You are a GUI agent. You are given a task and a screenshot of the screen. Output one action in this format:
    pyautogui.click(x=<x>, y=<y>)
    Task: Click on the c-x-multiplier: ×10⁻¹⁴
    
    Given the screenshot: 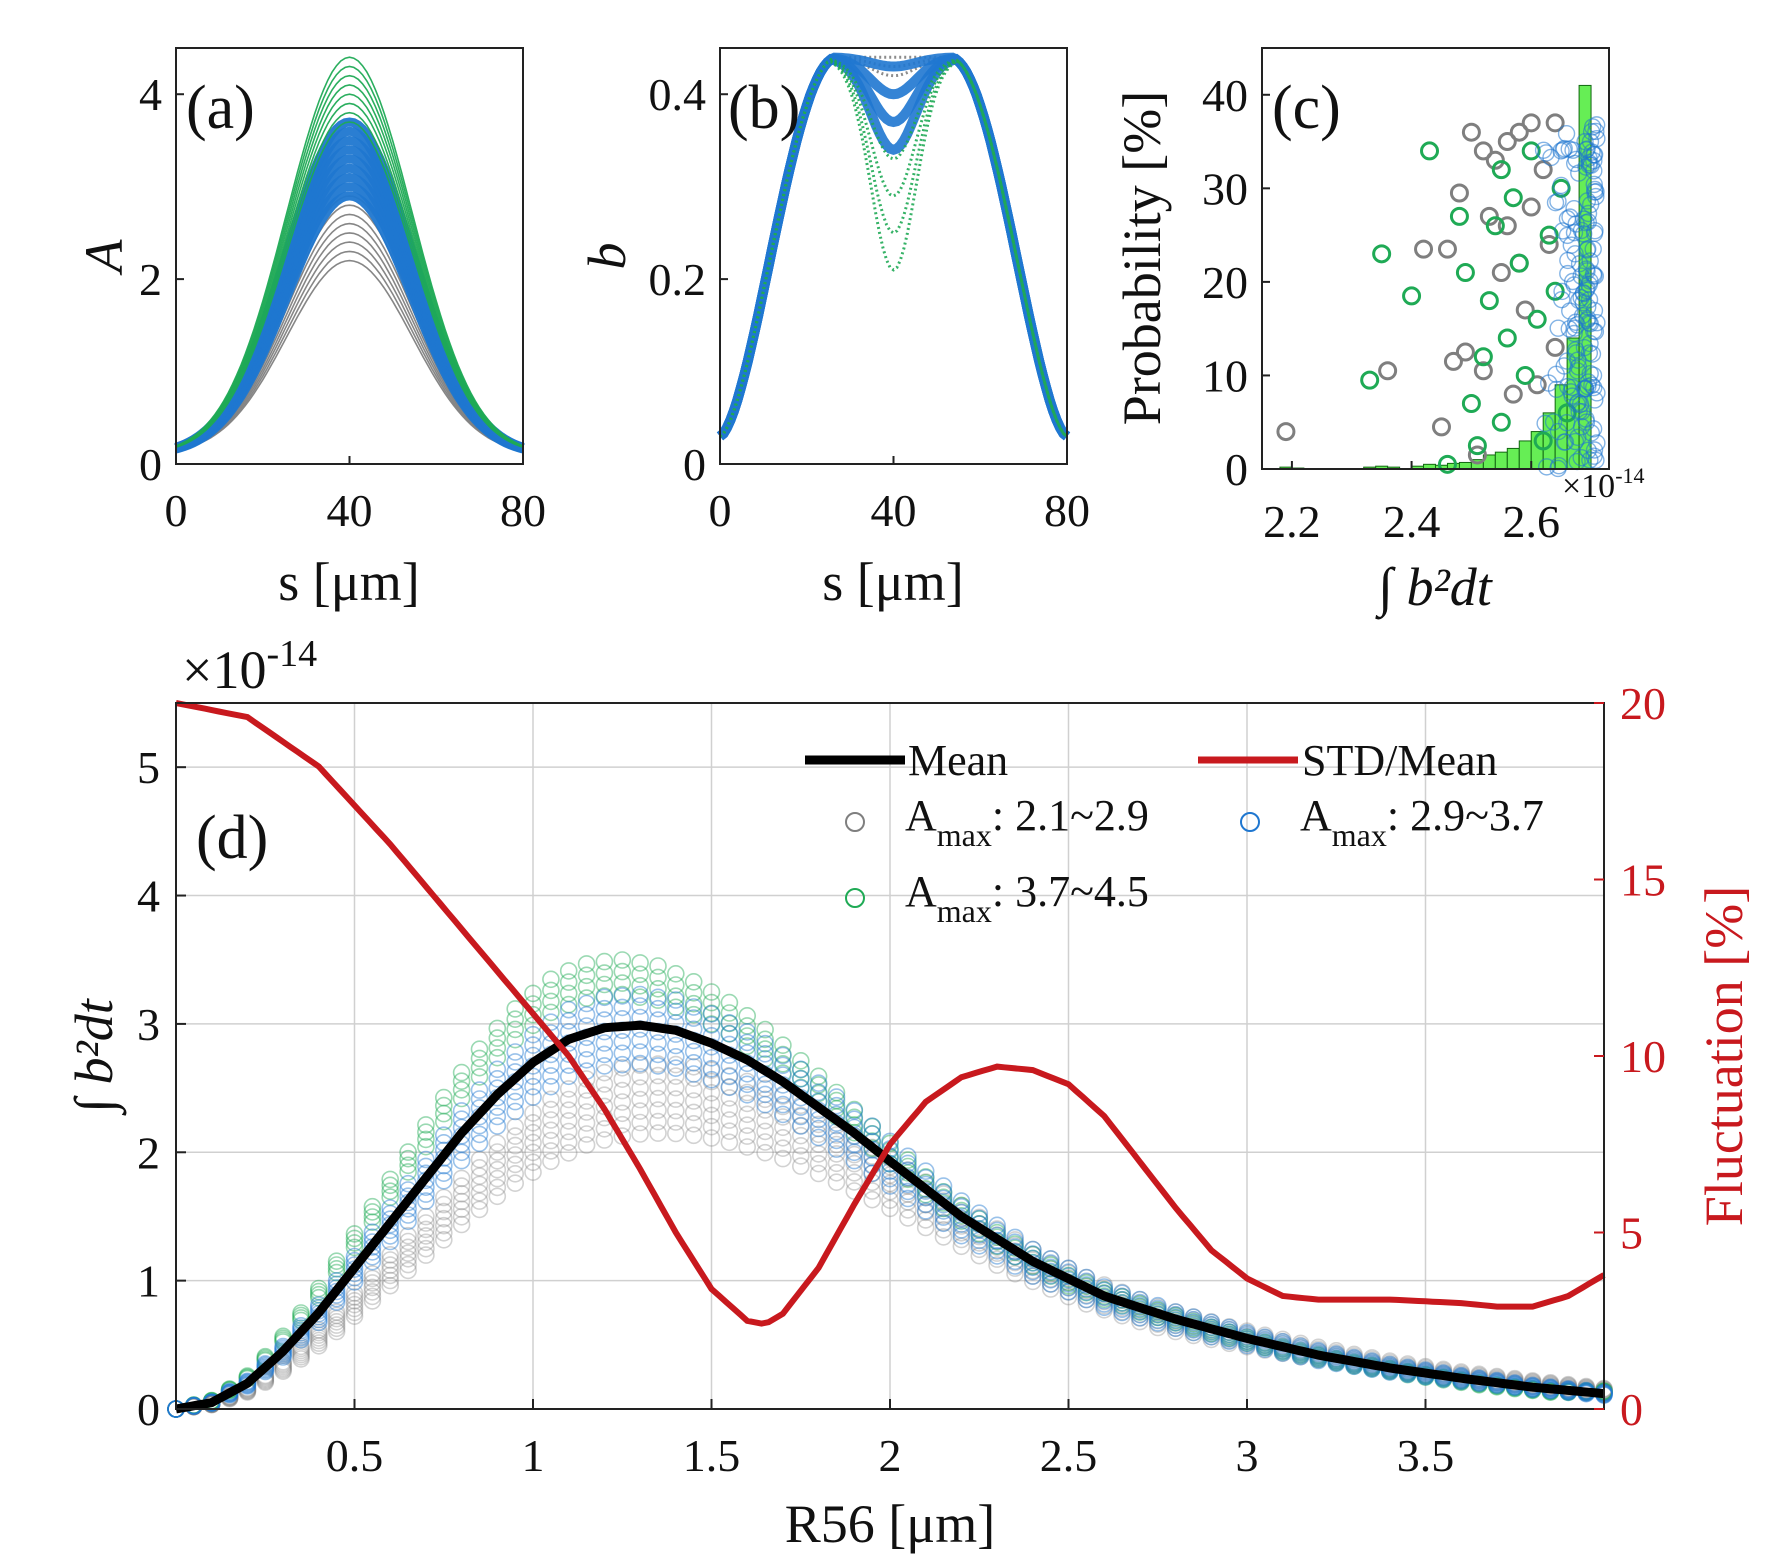 What is the action you would take?
    pyautogui.click(x=1603, y=484)
    